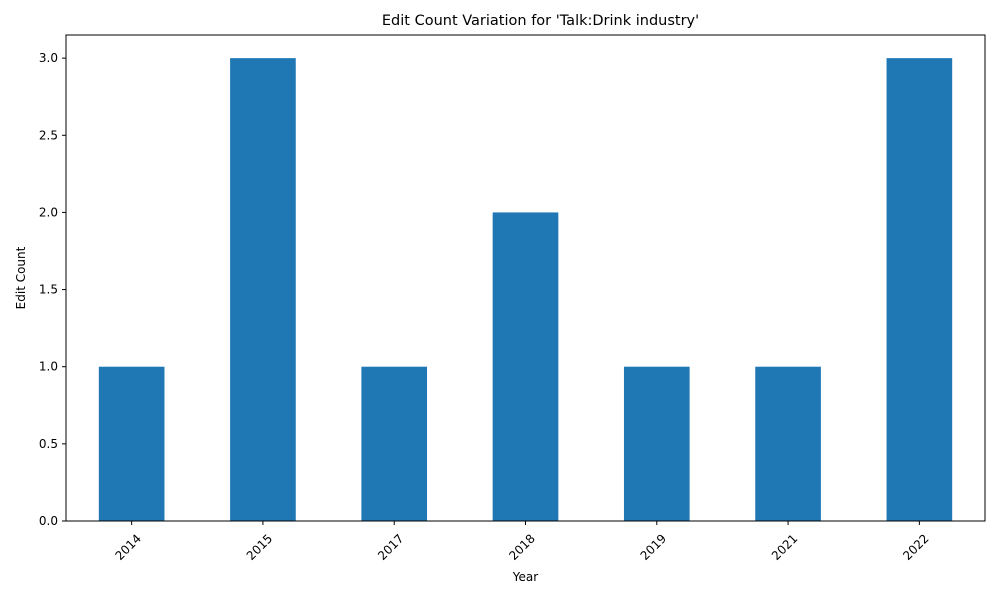 Image resolution: width=1000 pixels, height=604 pixels. Describe the element at coordinates (784, 546) in the screenshot. I see `x-tick-label: 2021` at that location.